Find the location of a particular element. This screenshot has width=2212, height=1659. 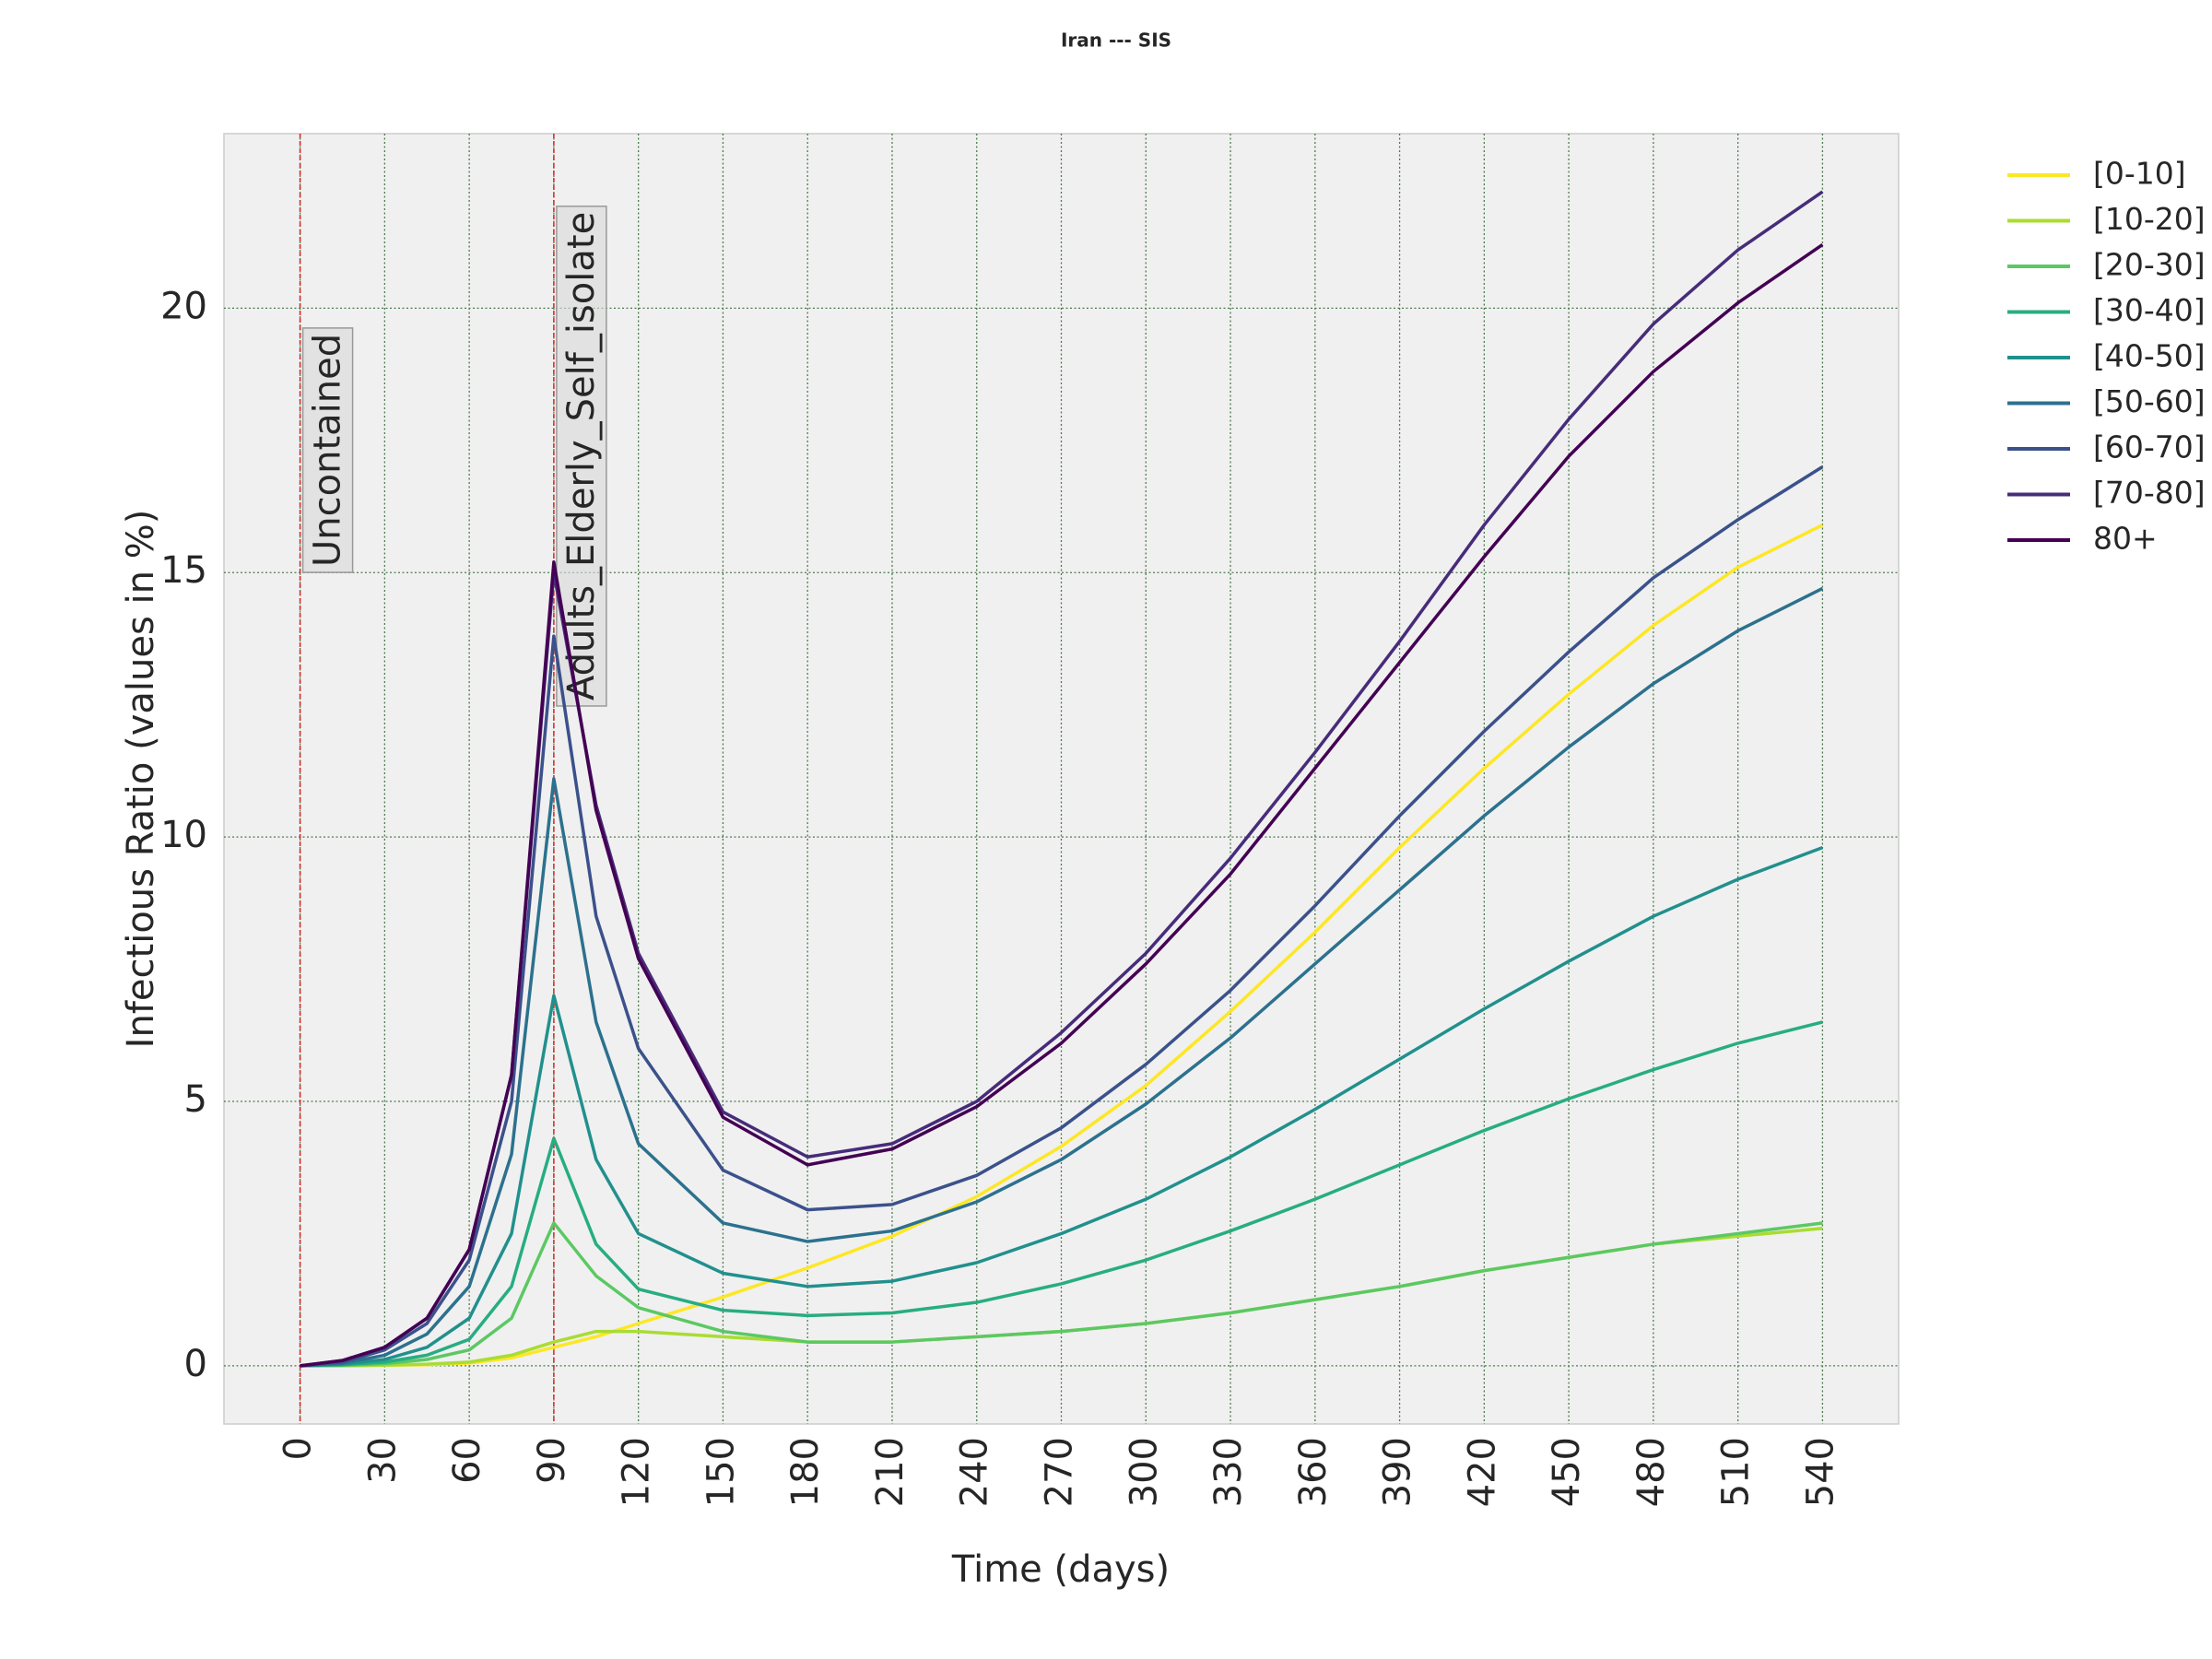

x-tick-label: 90 is located at coordinates (552, 1460).